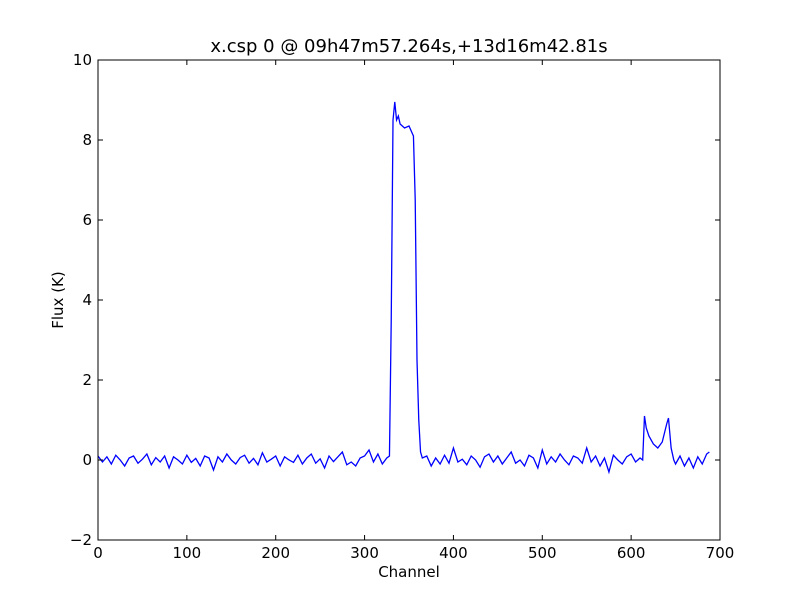  I want to click on x-tick-label: 500, so click(542, 553).